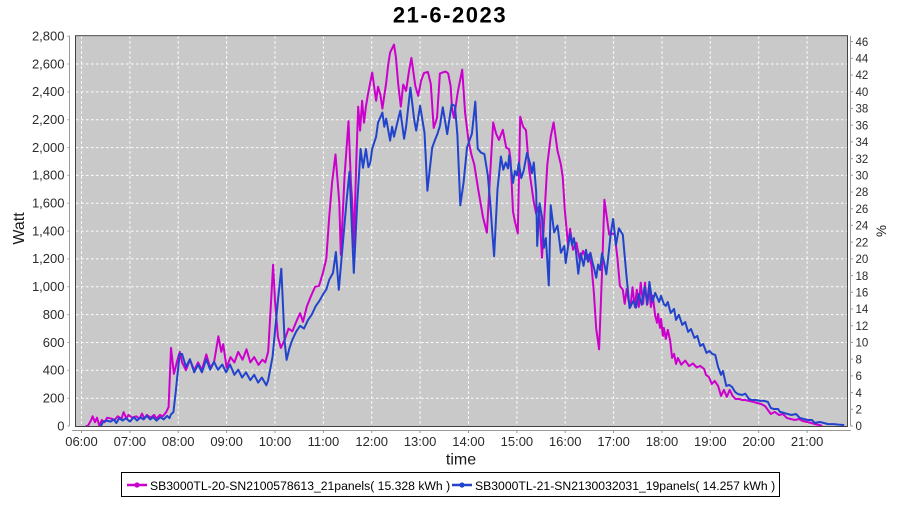 This screenshot has height=505, width=900. Describe the element at coordinates (130, 441) in the screenshot. I see `svg-text: 07:00` at that location.